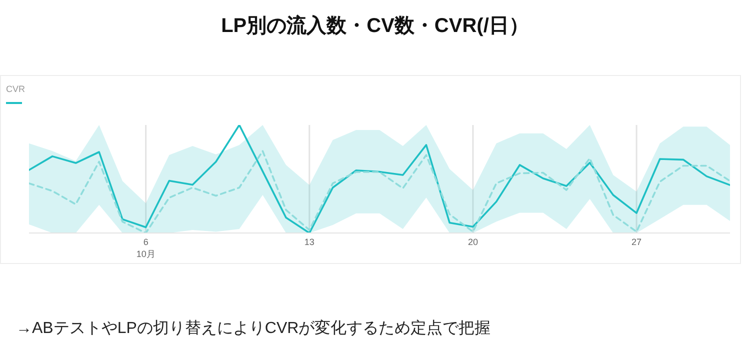 The width and height of the screenshot is (750, 355). Describe the element at coordinates (637, 242) in the screenshot. I see `x-tick-label: 27` at that location.